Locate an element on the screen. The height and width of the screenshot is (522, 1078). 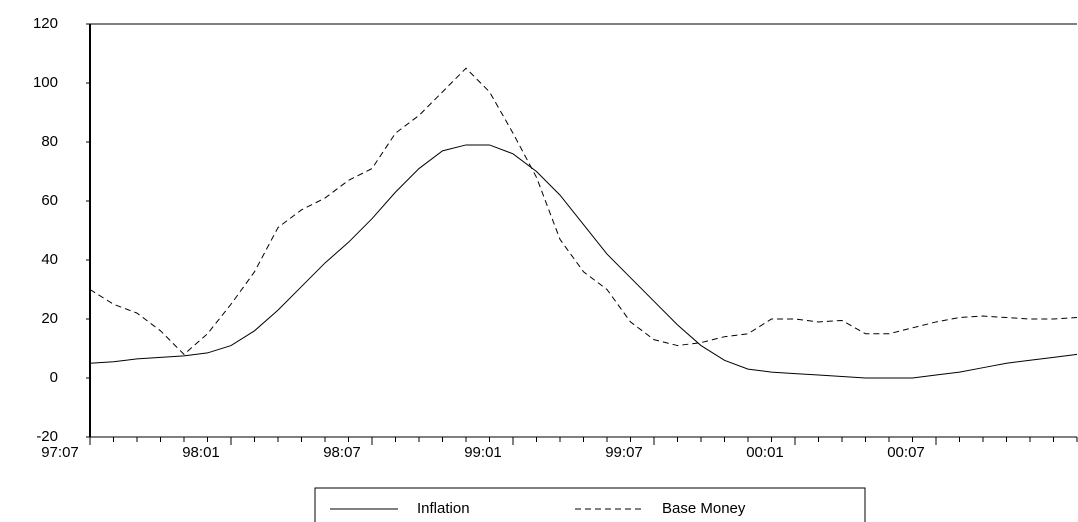
y-tick-label: -20 is located at coordinates (47, 436).